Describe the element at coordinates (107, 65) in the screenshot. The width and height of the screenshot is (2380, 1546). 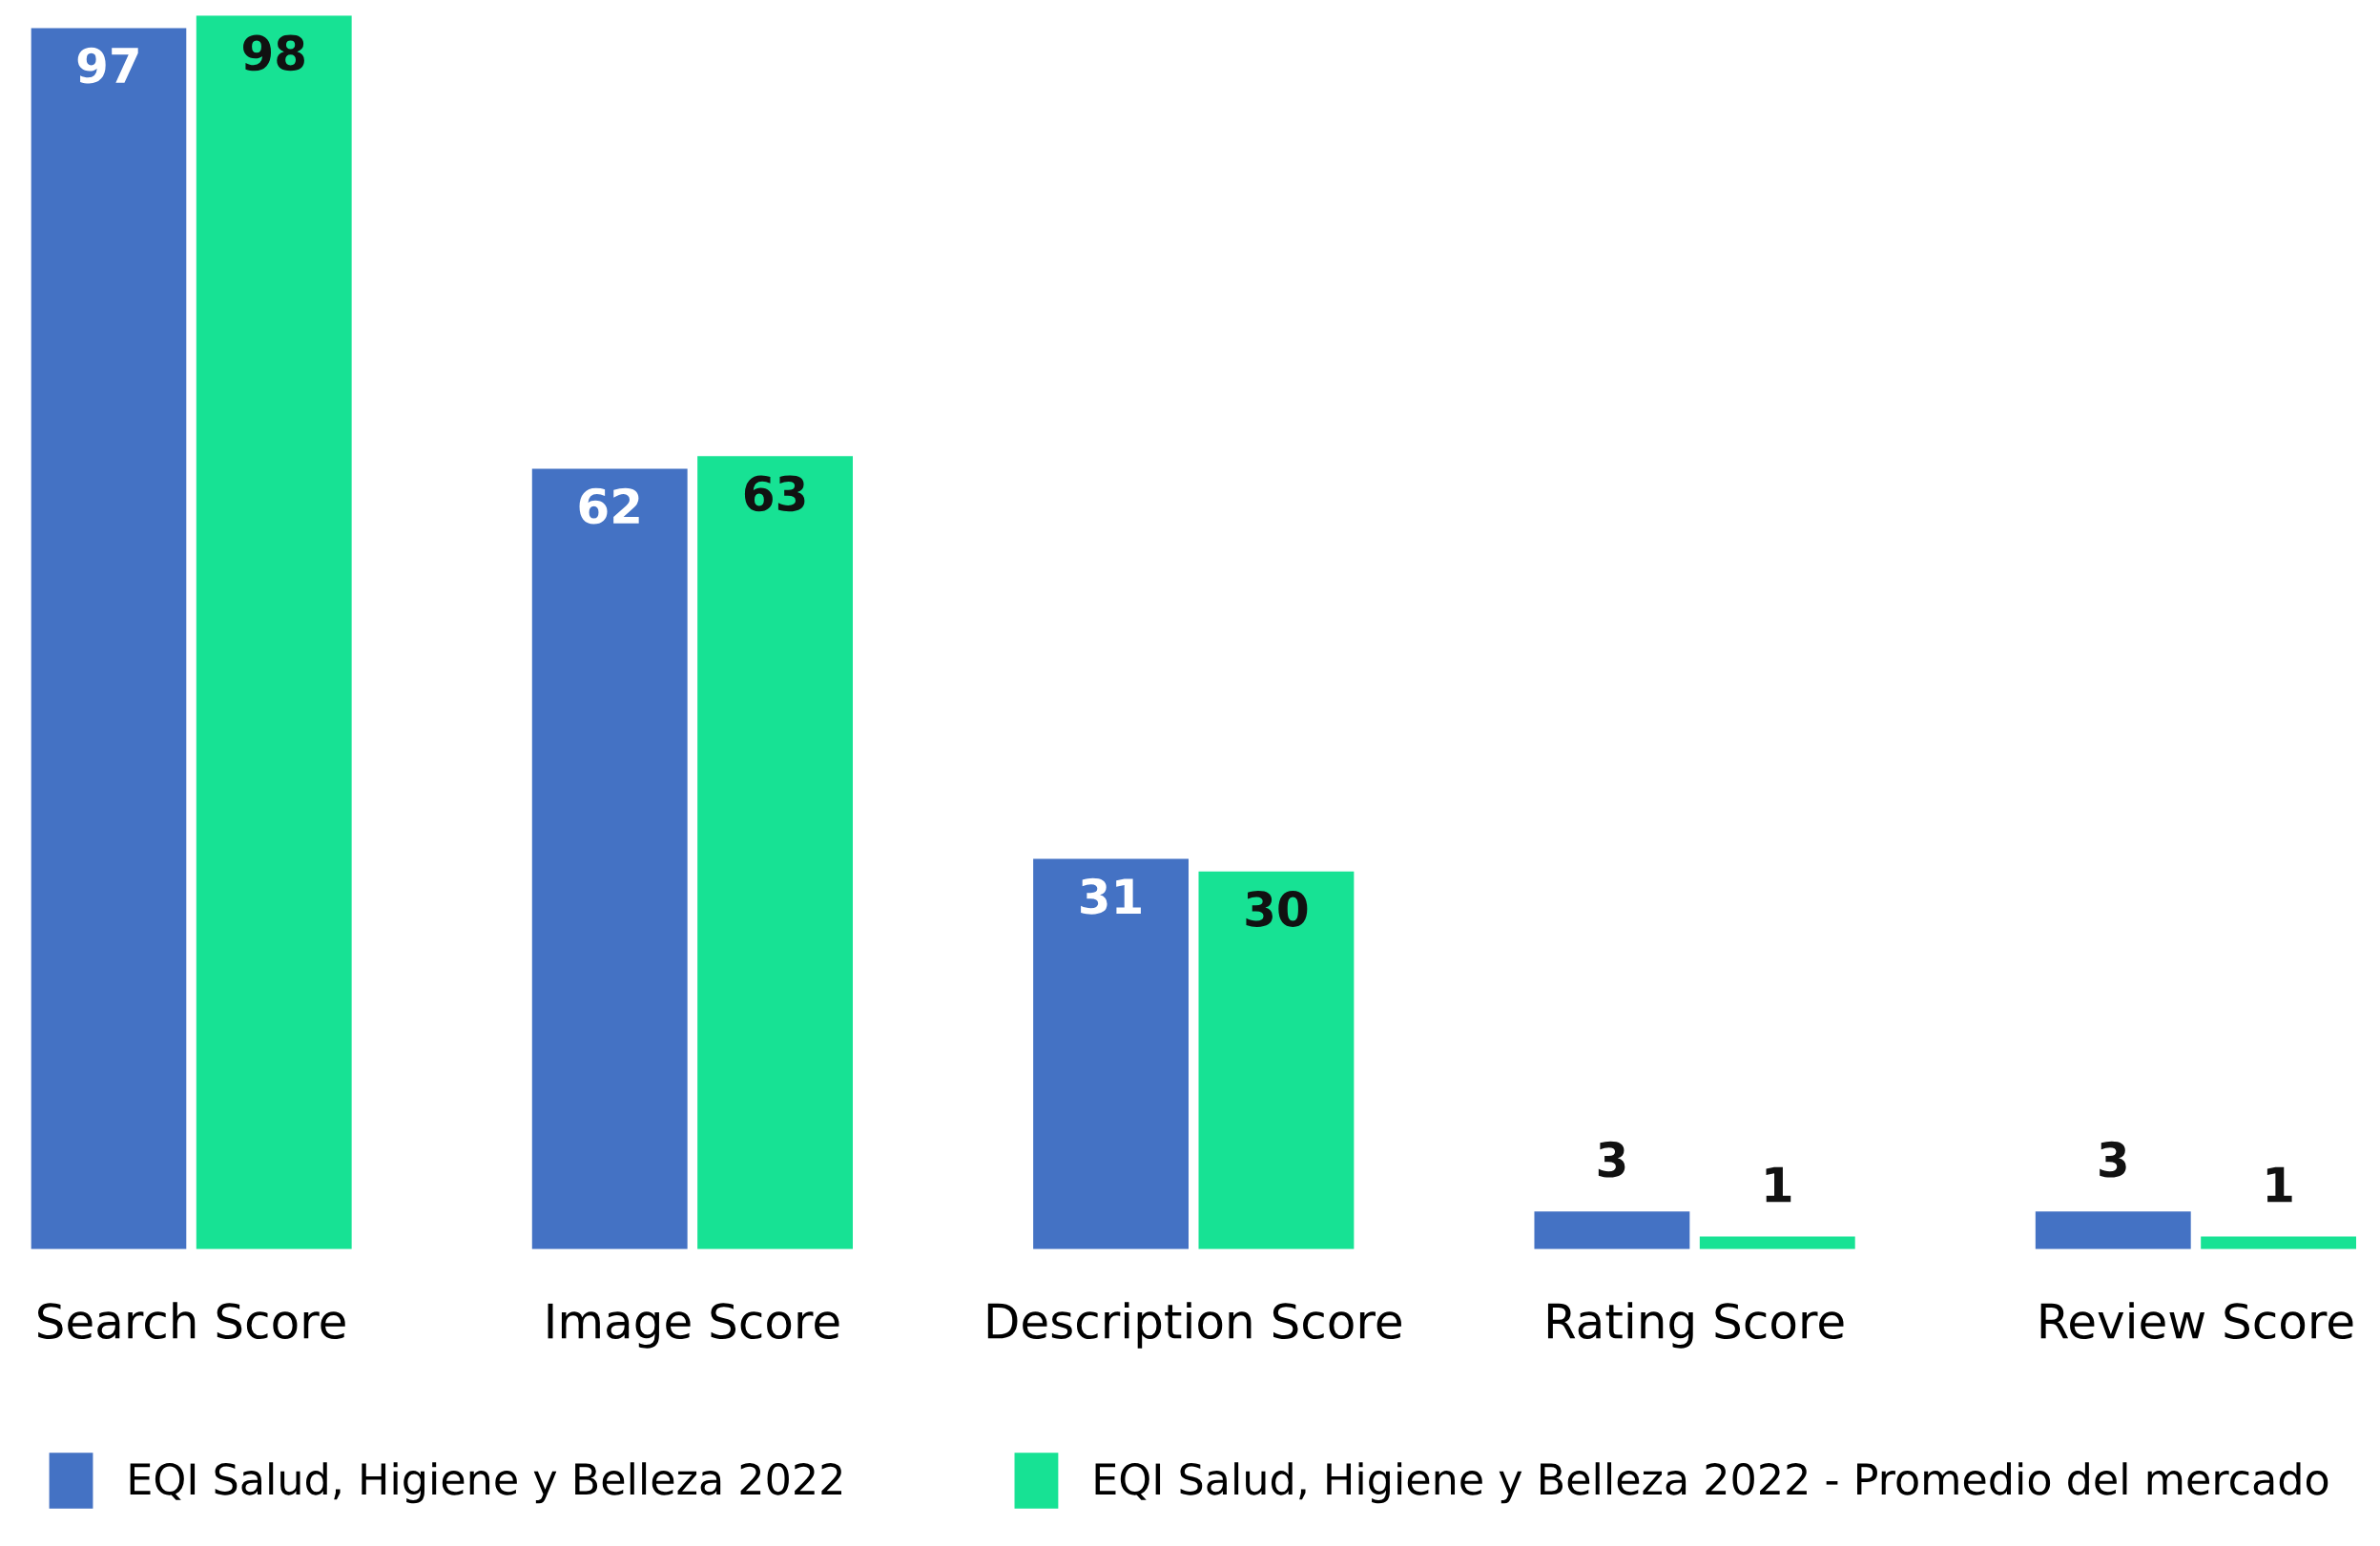
I see `data-label: 97` at that location.